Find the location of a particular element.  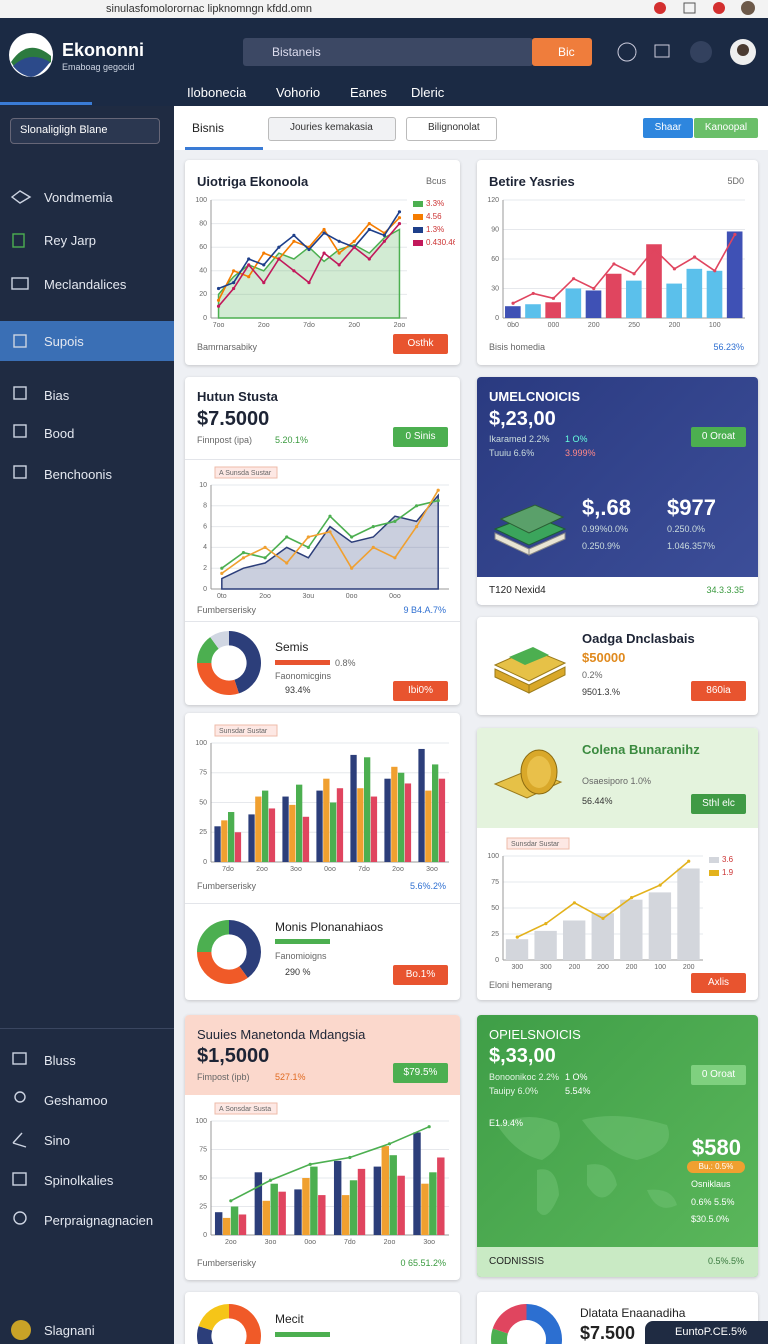

card-button: $79.5% is located at coordinates (420, 1073).